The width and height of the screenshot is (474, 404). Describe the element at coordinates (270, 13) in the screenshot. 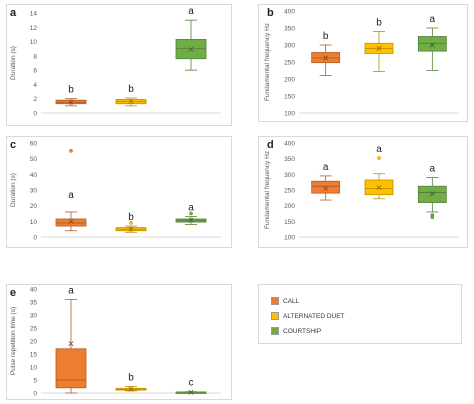

I see `panel-letter: b` at that location.